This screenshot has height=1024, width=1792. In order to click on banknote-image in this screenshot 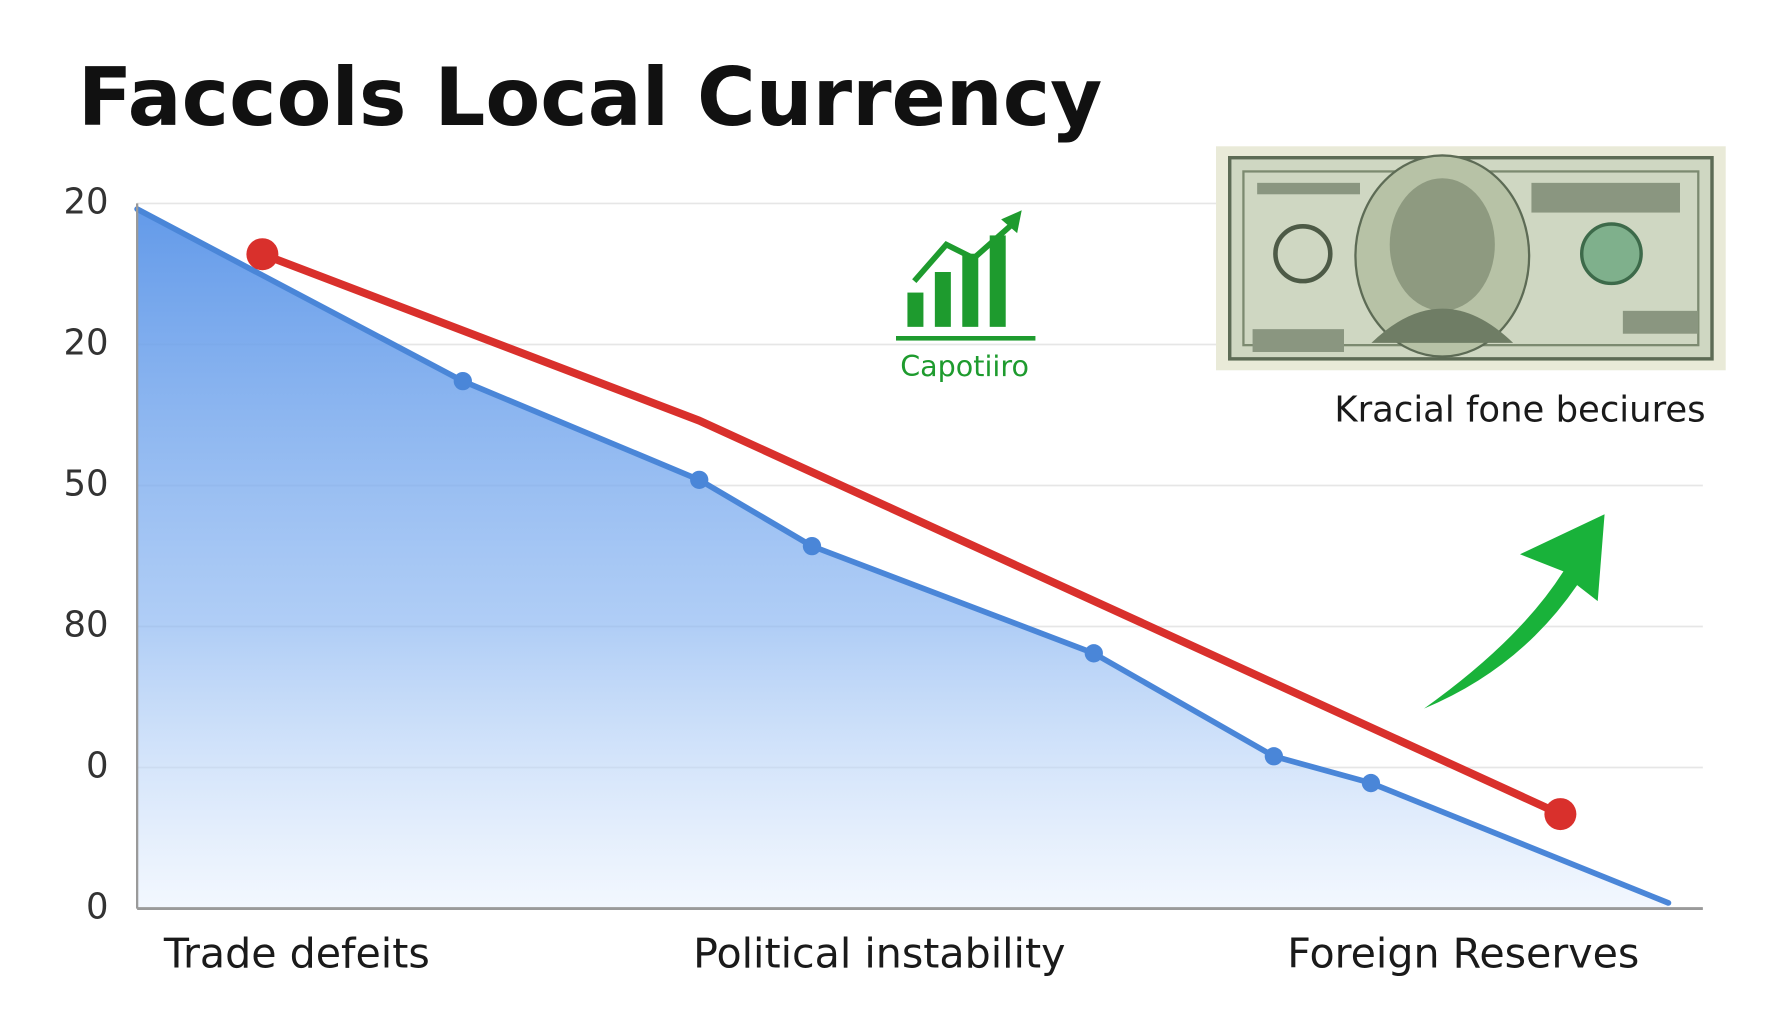, I will do `click(1471, 258)`.